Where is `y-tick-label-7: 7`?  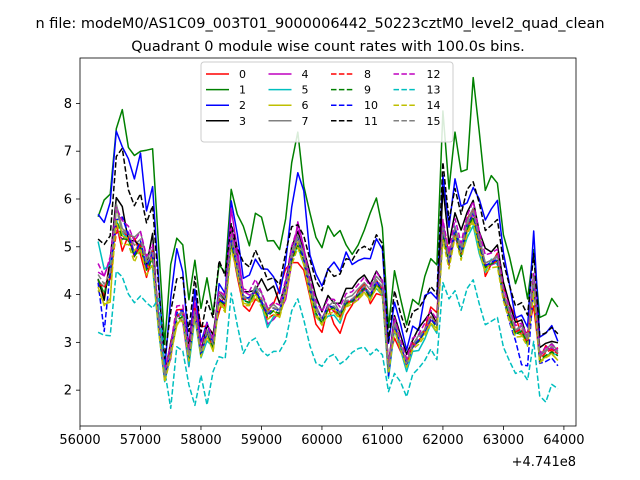 y-tick-label-7: 7 is located at coordinates (68, 152).